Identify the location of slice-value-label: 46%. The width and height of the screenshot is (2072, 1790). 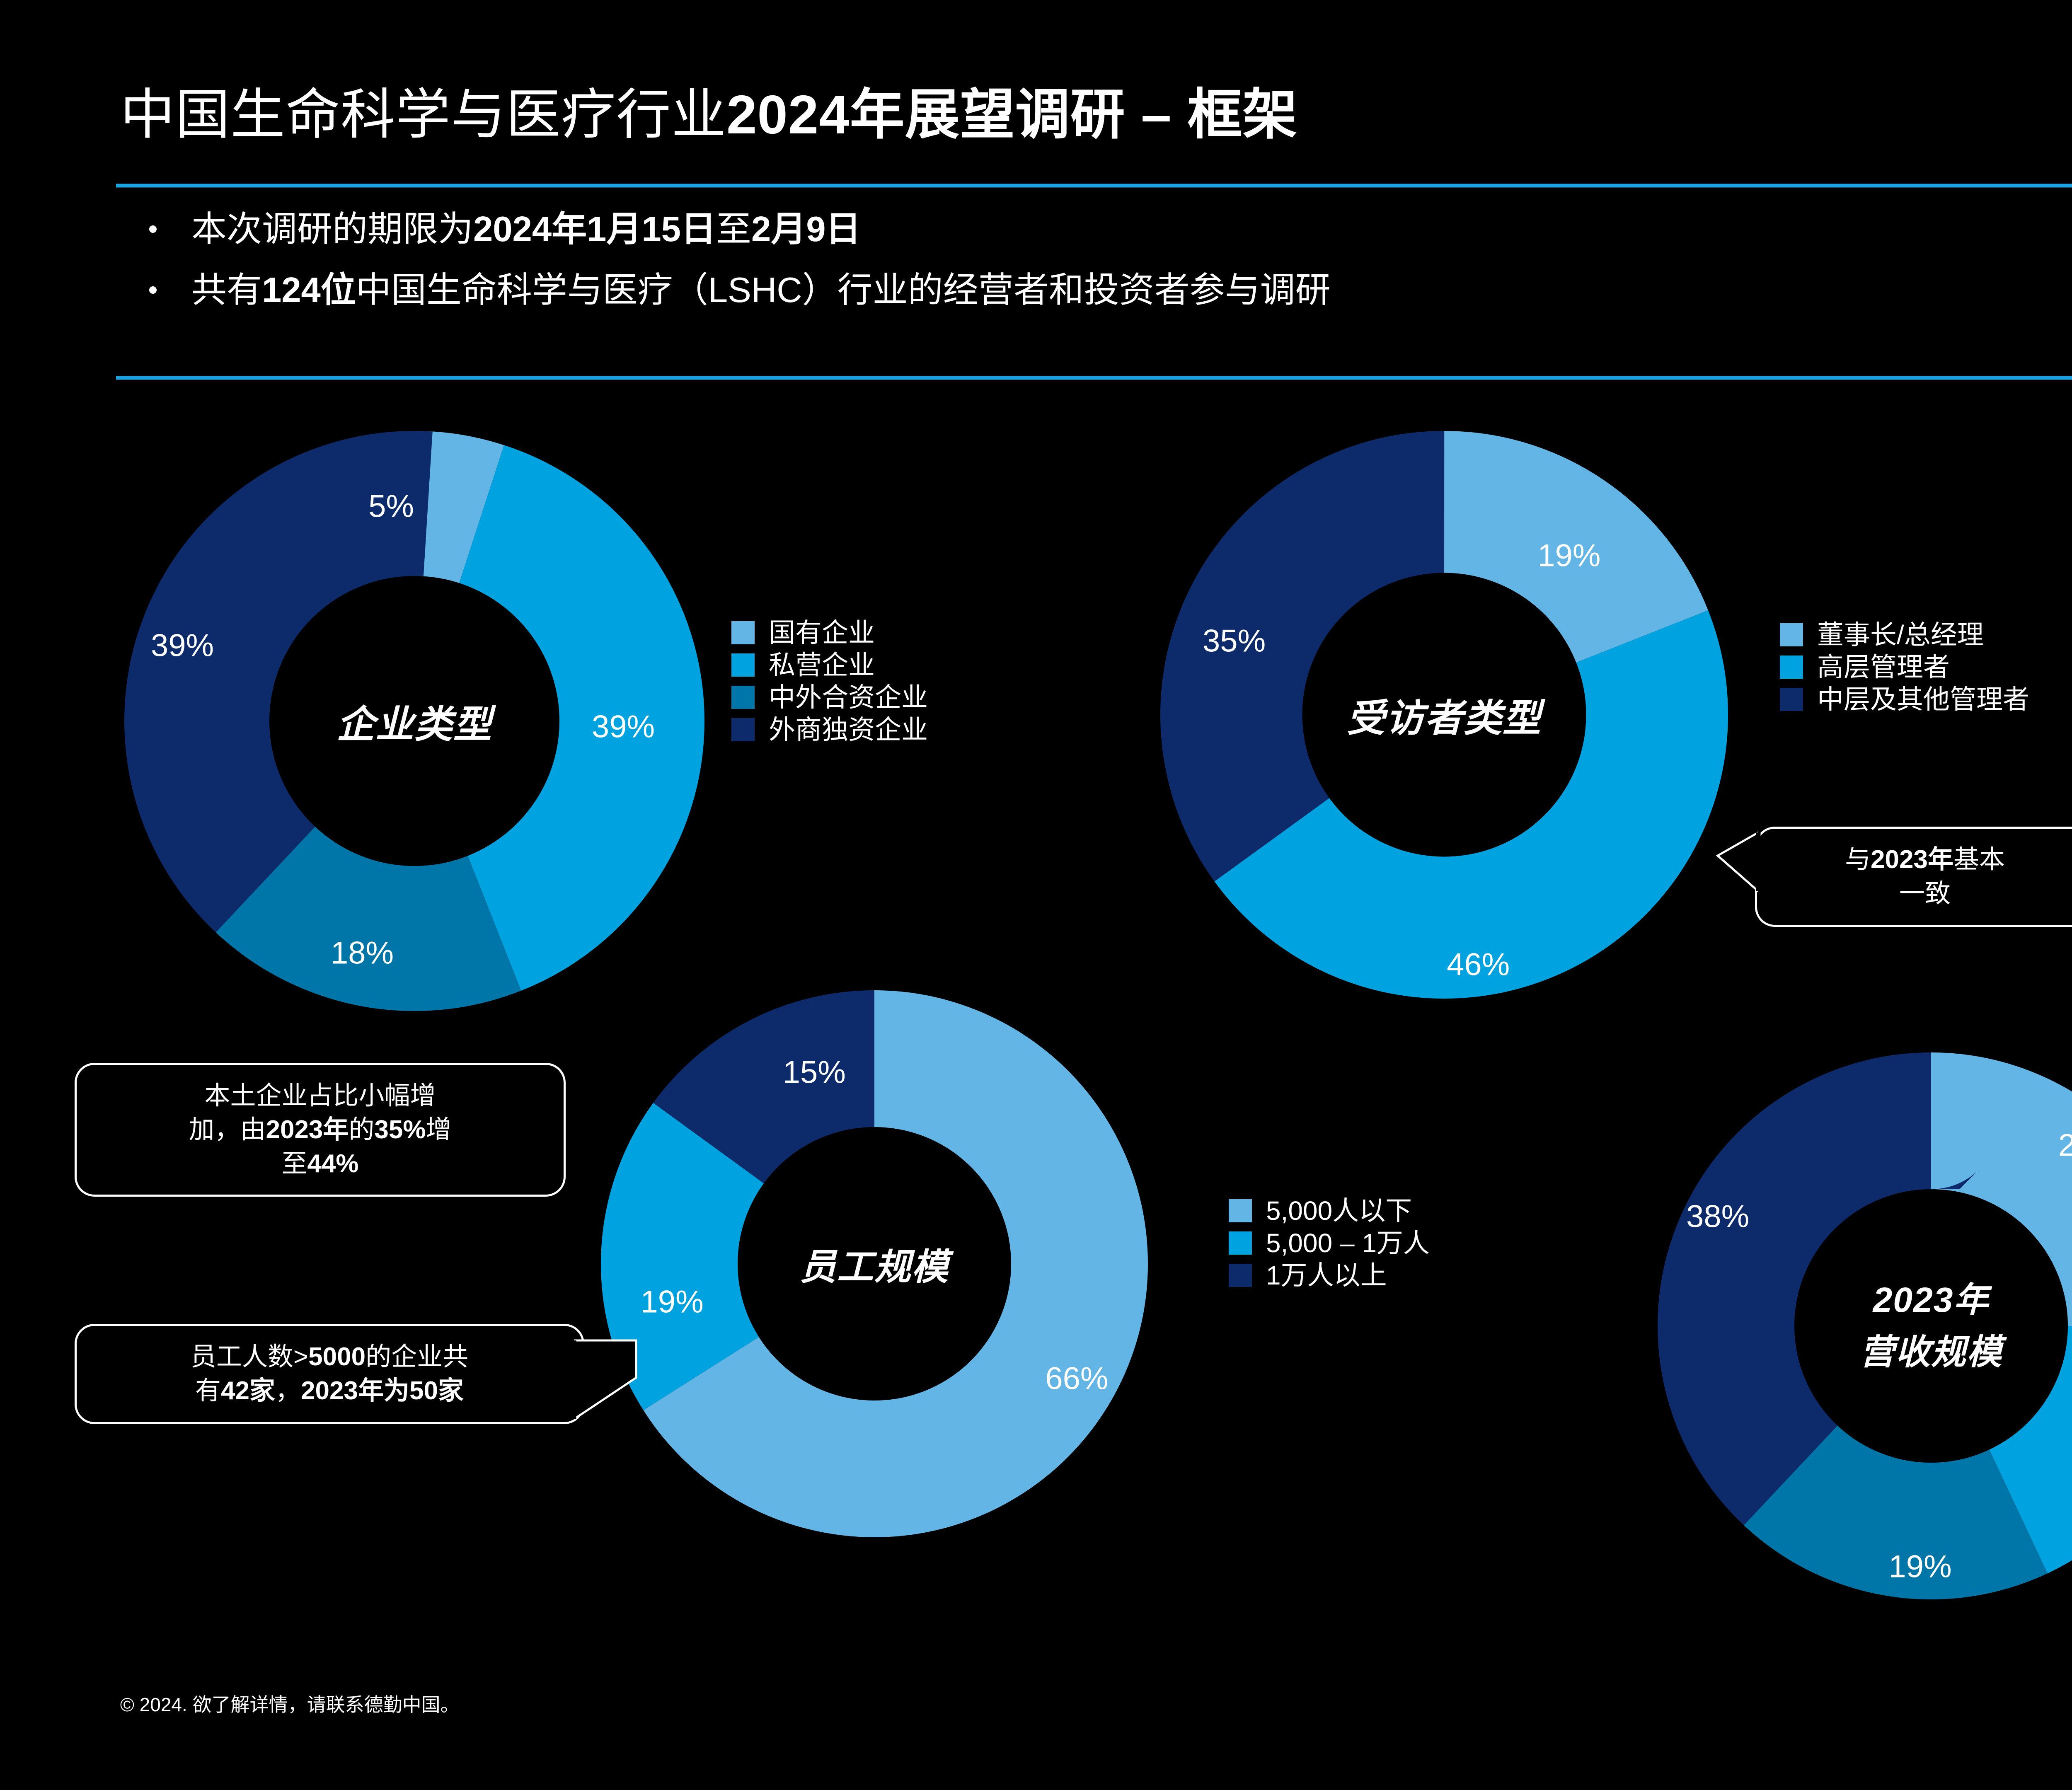
(1478, 965).